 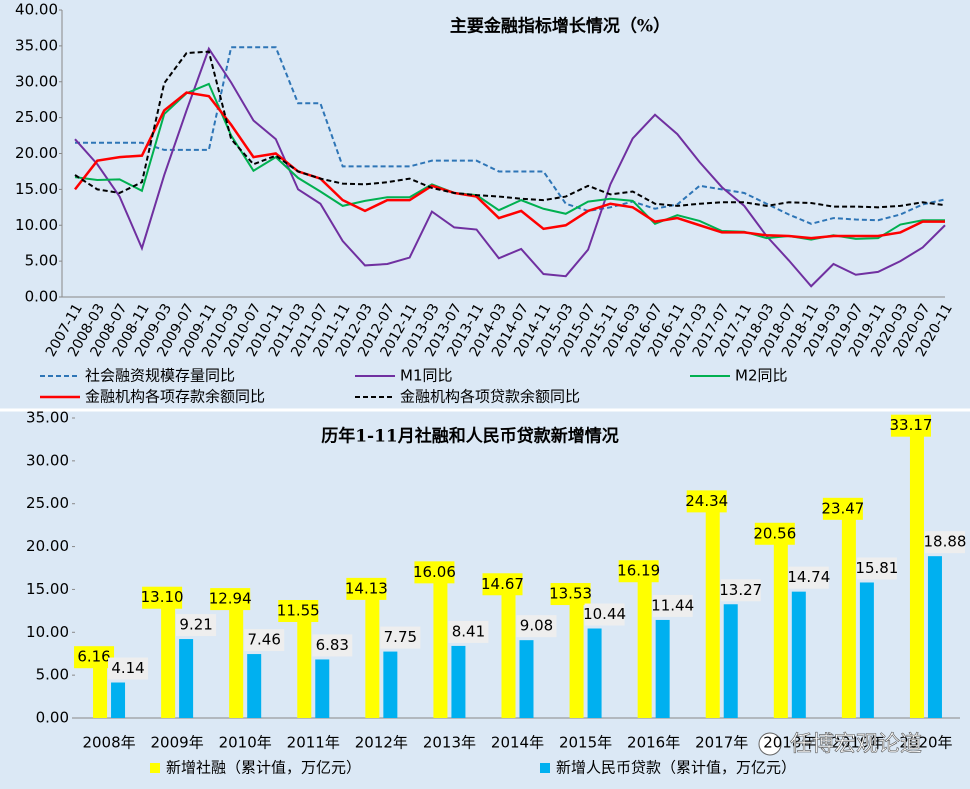 I want to click on legend-label: 社会融资规模存量同比, so click(x=160, y=376).